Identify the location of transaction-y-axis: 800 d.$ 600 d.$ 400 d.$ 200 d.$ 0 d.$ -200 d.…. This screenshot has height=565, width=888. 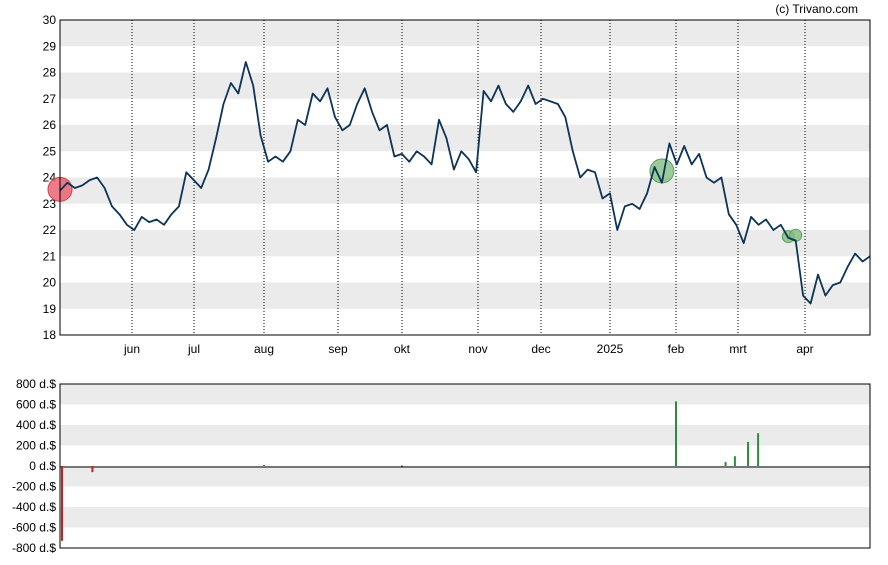
(34, 466).